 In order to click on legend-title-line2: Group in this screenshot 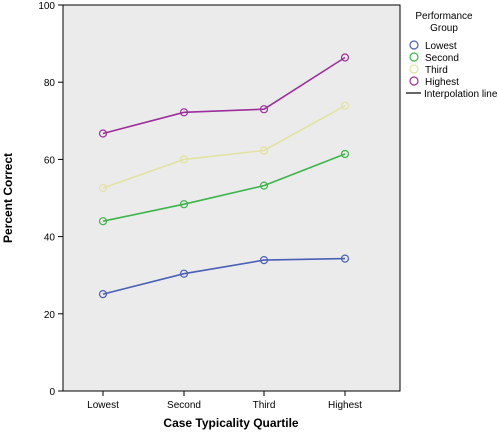, I will do `click(444, 28)`.